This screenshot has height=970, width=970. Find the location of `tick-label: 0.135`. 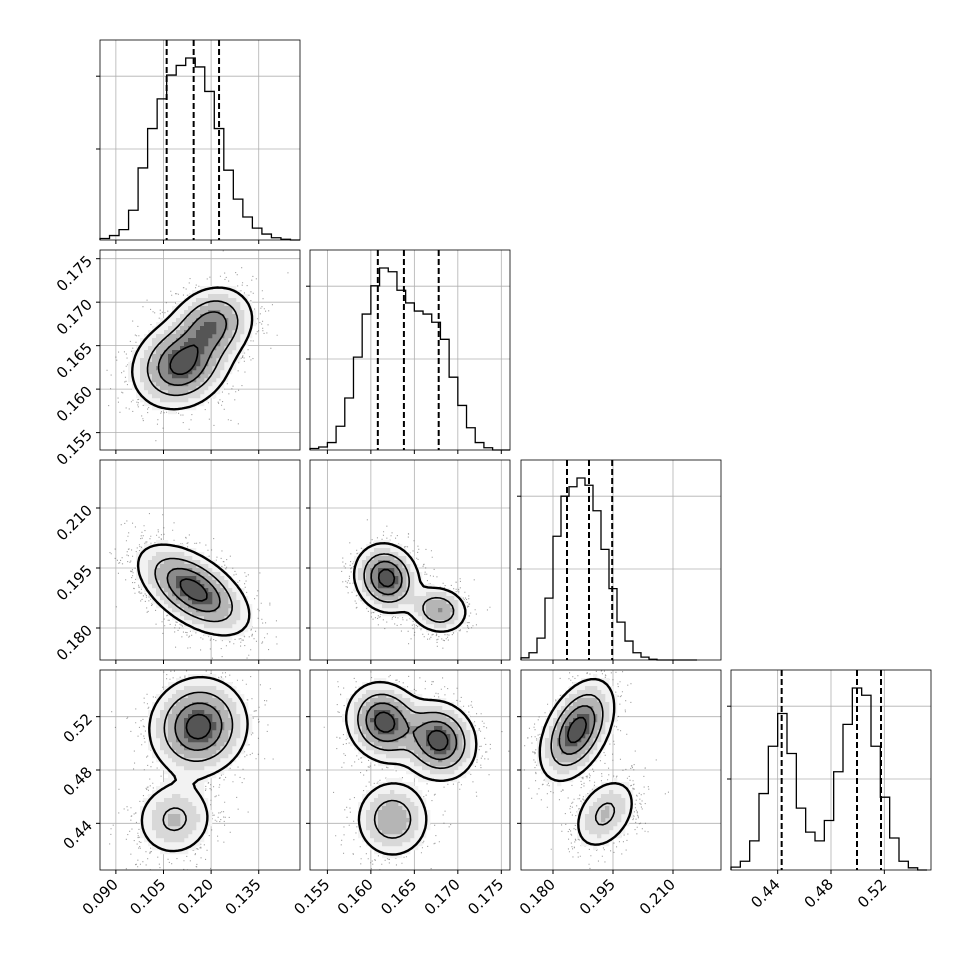

tick-label: 0.135 is located at coordinates (243, 896).